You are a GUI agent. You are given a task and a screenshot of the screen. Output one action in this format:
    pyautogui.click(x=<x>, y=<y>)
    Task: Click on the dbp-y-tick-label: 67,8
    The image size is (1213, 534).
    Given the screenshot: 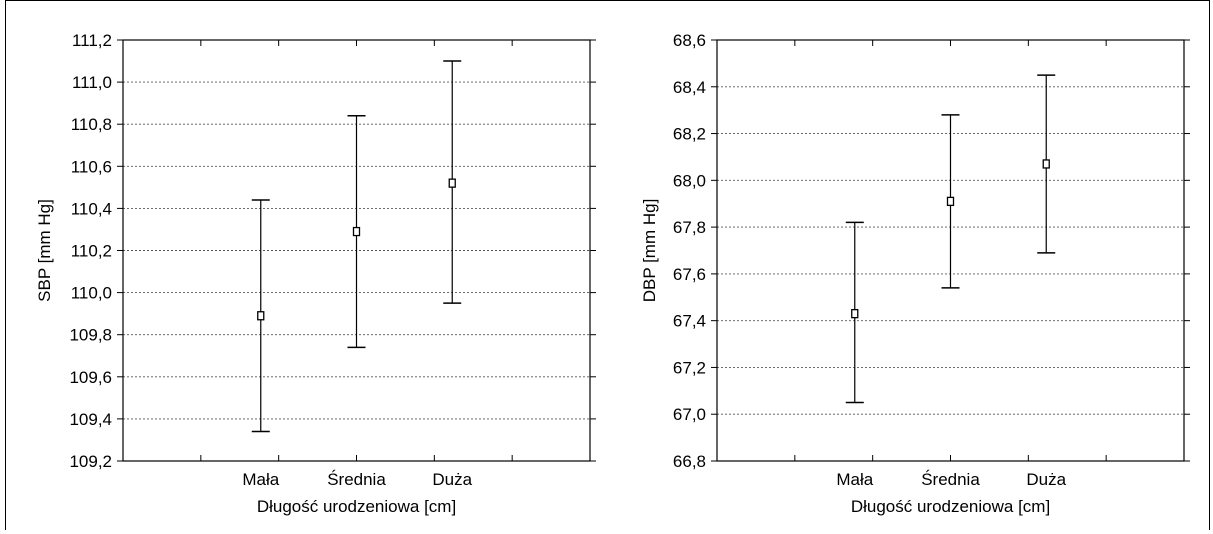 What is the action you would take?
    pyautogui.click(x=689, y=227)
    